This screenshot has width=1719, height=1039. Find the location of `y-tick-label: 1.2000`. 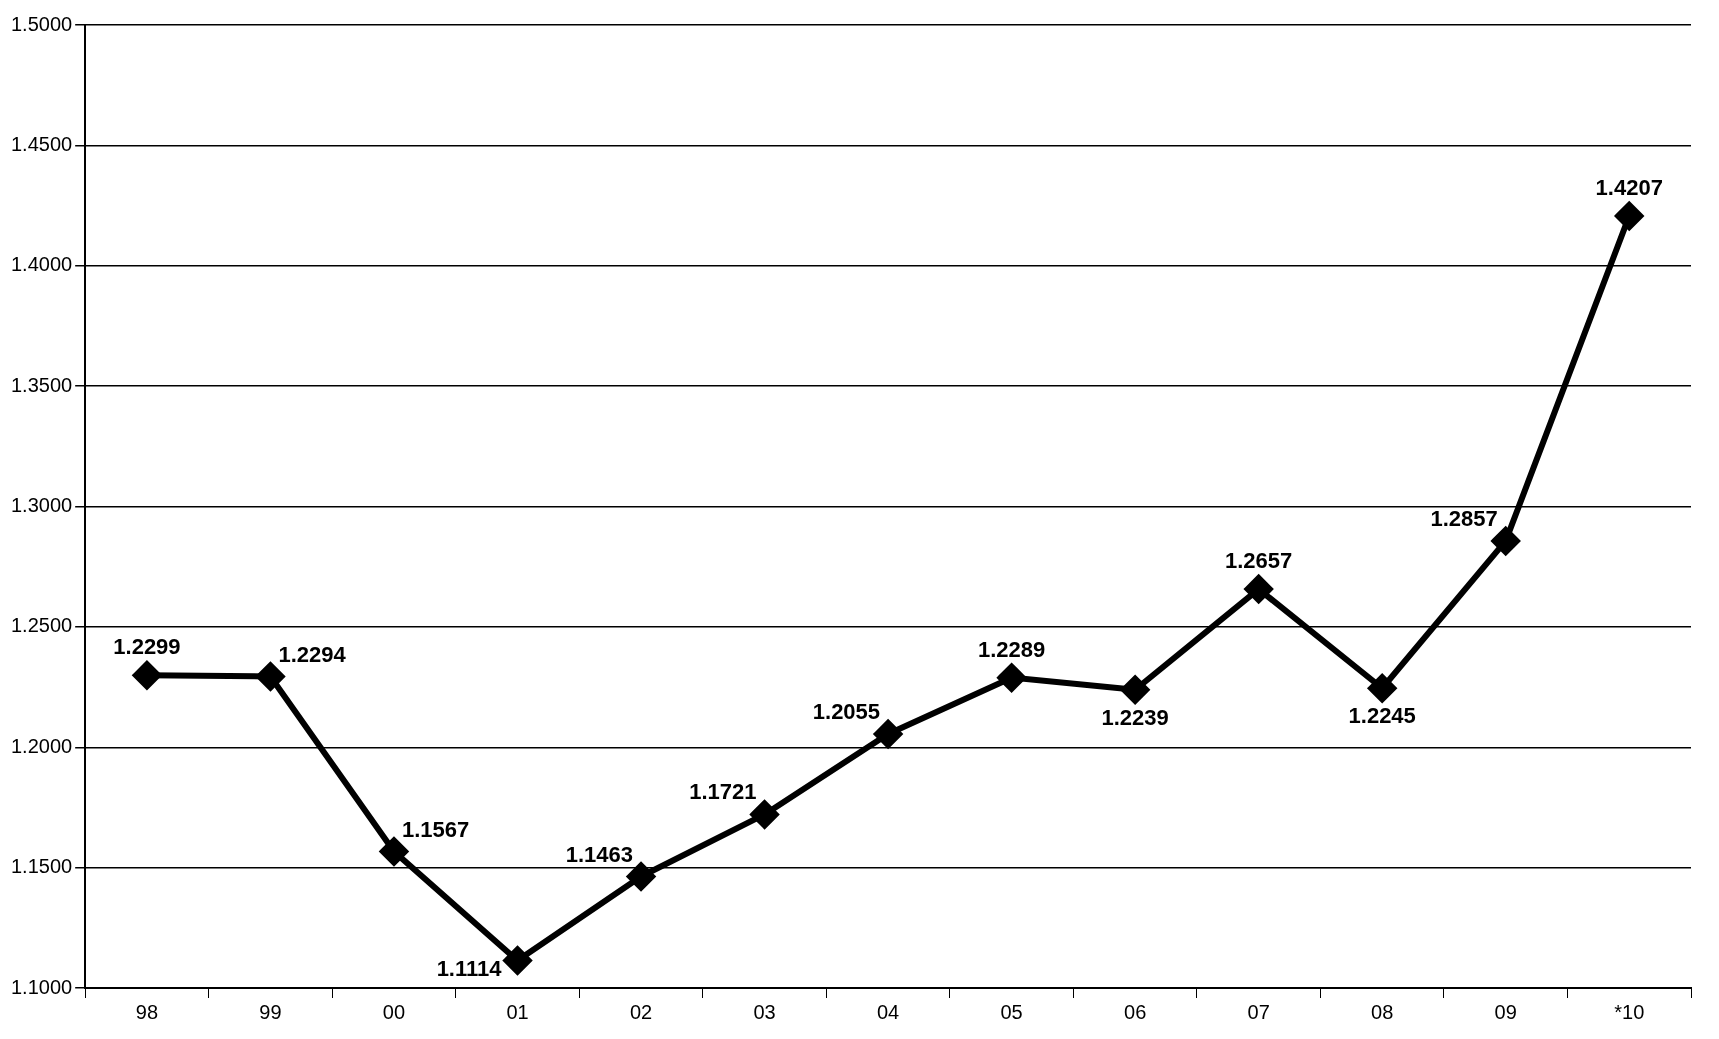

y-tick-label: 1.2000 is located at coordinates (42, 745).